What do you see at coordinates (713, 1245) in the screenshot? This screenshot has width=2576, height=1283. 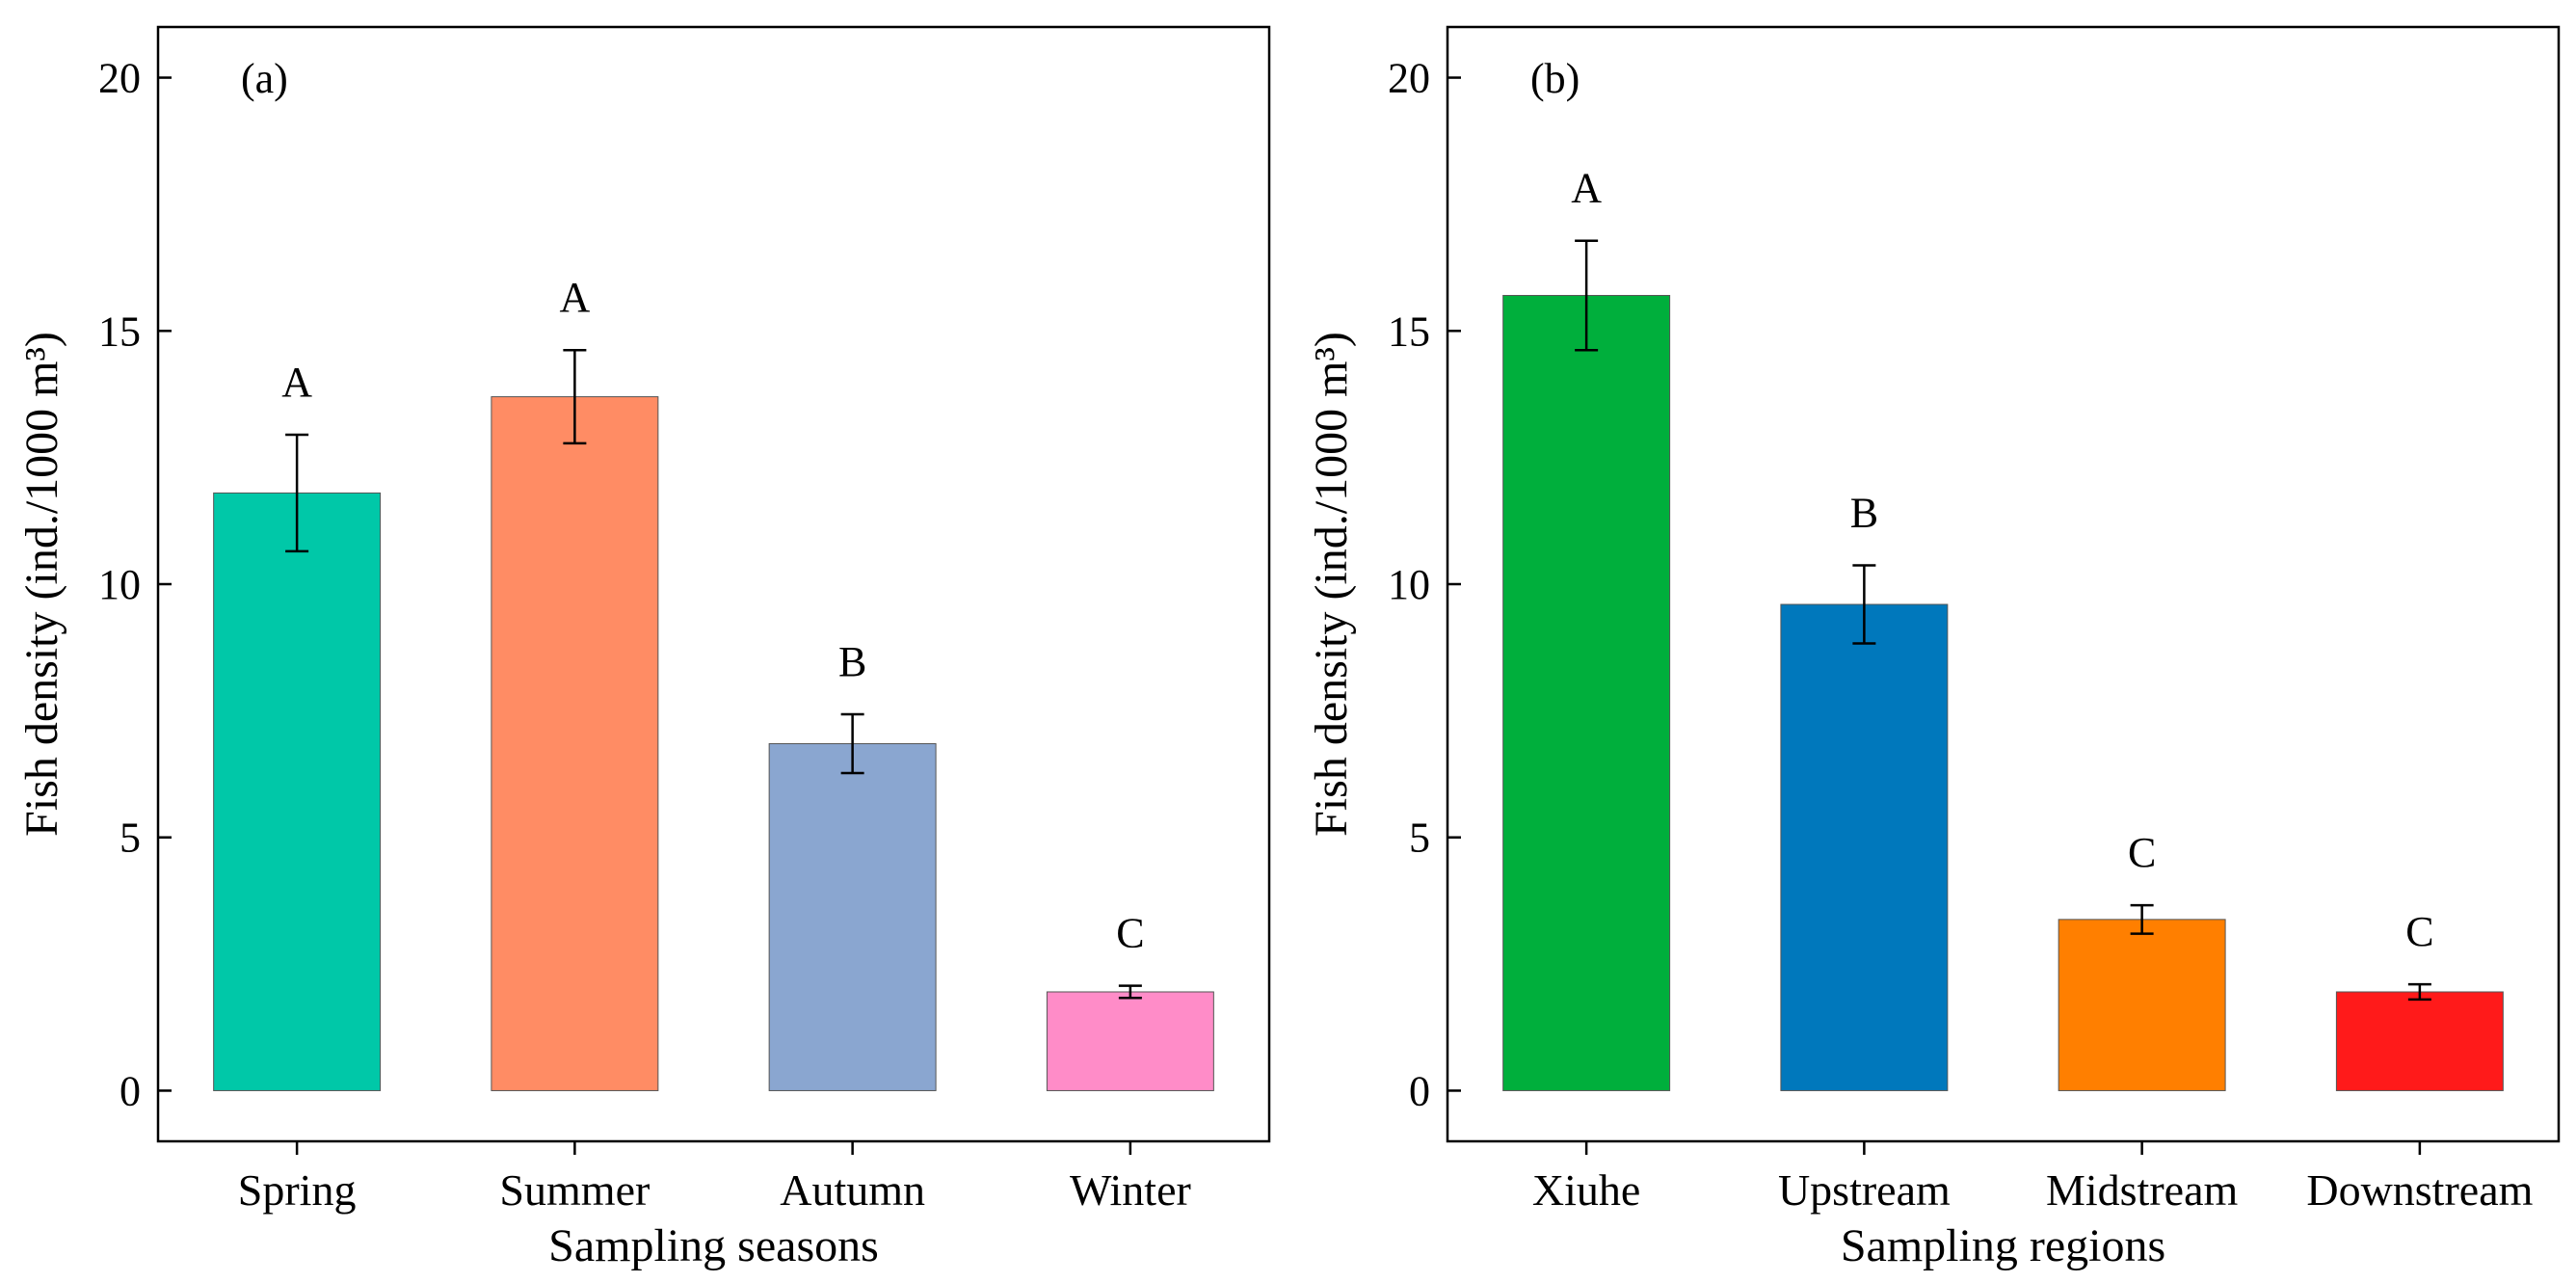 I see `x-axis-title: Sampling seasons` at bounding box center [713, 1245].